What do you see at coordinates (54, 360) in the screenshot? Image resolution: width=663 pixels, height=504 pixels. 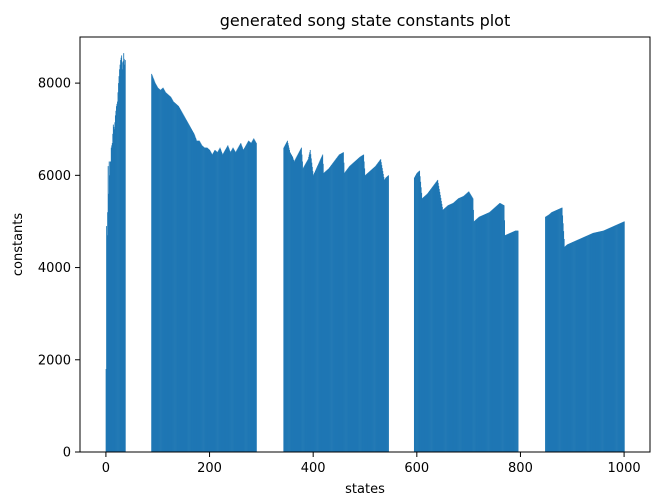 I see `y-tick-label: 2000` at bounding box center [54, 360].